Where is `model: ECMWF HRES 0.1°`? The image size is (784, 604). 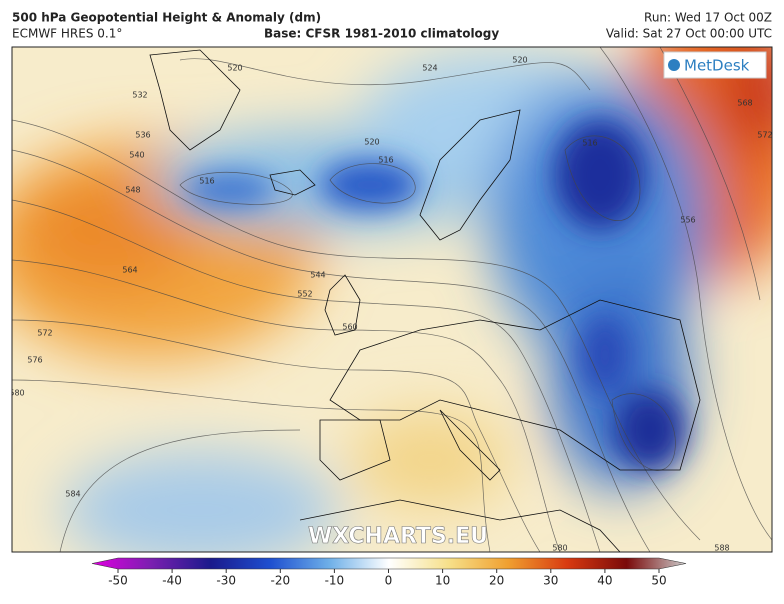 model: ECMWF HRES 0.1° is located at coordinates (67, 34).